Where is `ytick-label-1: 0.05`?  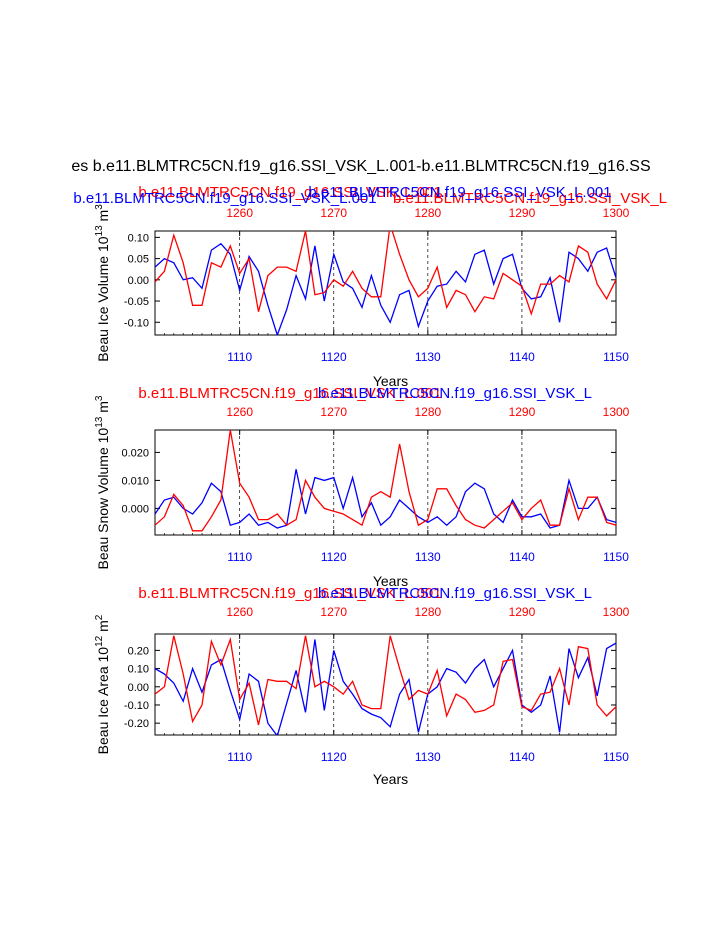
ytick-label-1: 0.05 is located at coordinates (138, 260).